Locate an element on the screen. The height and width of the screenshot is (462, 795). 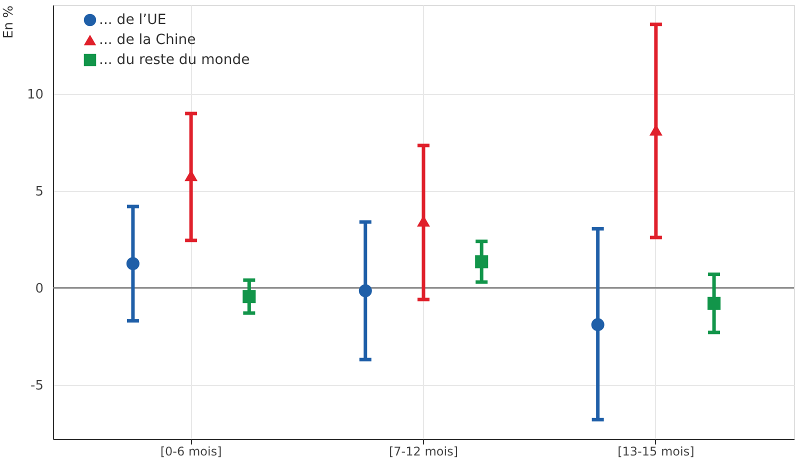
legend-label: ... de la Chine is located at coordinates (147, 40).